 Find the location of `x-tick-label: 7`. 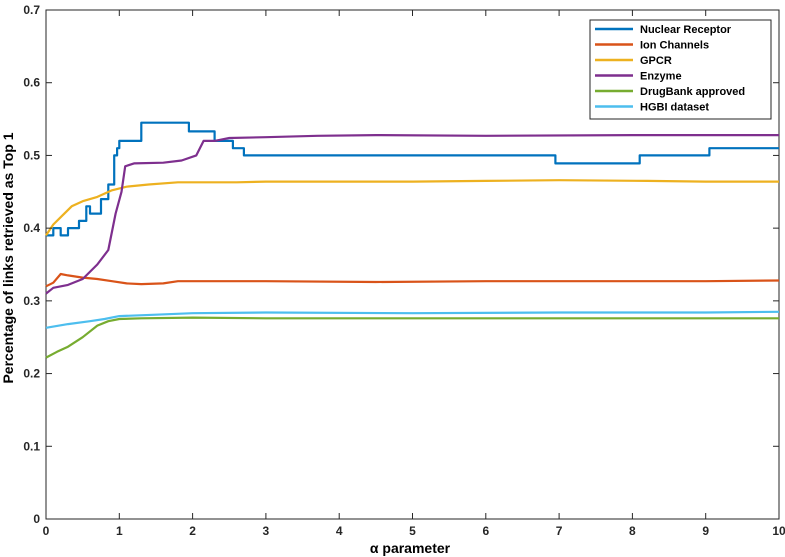

x-tick-label: 7 is located at coordinates (559, 531).